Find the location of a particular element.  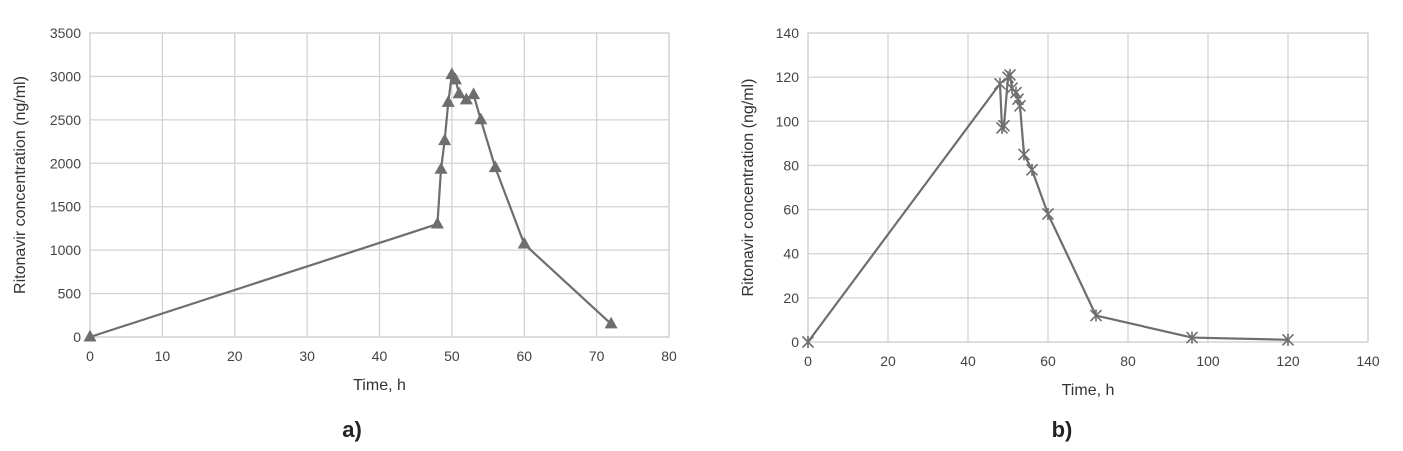

y-tick-label: 80 is located at coordinates (791, 165).